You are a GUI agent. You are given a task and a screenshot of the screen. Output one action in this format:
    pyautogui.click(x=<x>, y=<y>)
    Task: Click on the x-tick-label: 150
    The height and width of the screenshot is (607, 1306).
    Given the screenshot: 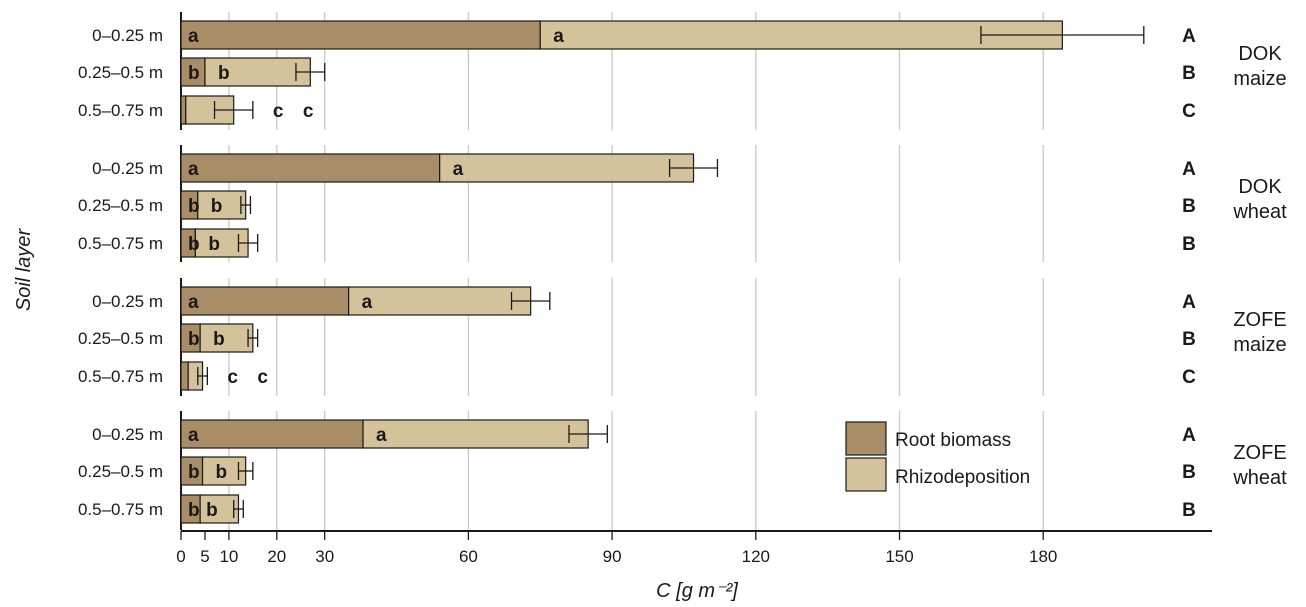 What is the action you would take?
    pyautogui.click(x=899, y=556)
    